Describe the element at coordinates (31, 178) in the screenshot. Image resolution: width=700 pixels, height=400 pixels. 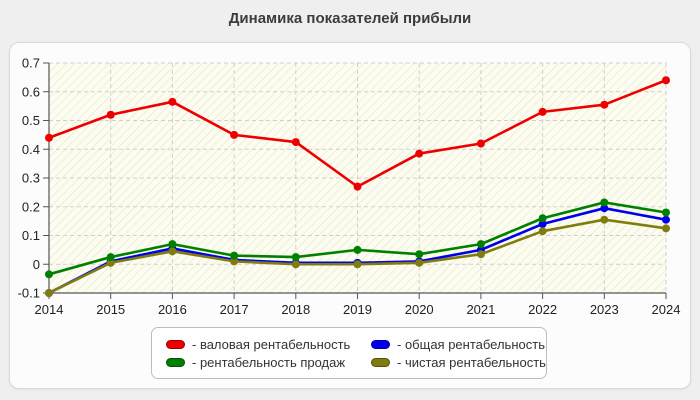
I see `y-tick-label: 0.3` at that location.